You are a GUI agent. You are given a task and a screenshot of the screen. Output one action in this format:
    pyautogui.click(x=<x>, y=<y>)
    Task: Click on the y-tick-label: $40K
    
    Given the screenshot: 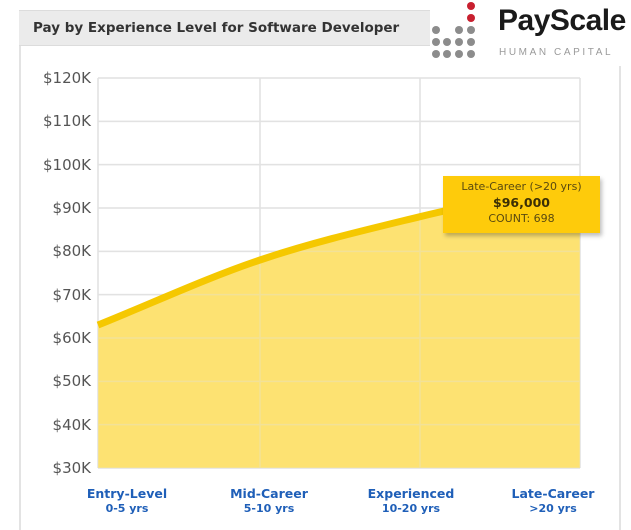 What is the action you would take?
    pyautogui.click(x=71, y=424)
    